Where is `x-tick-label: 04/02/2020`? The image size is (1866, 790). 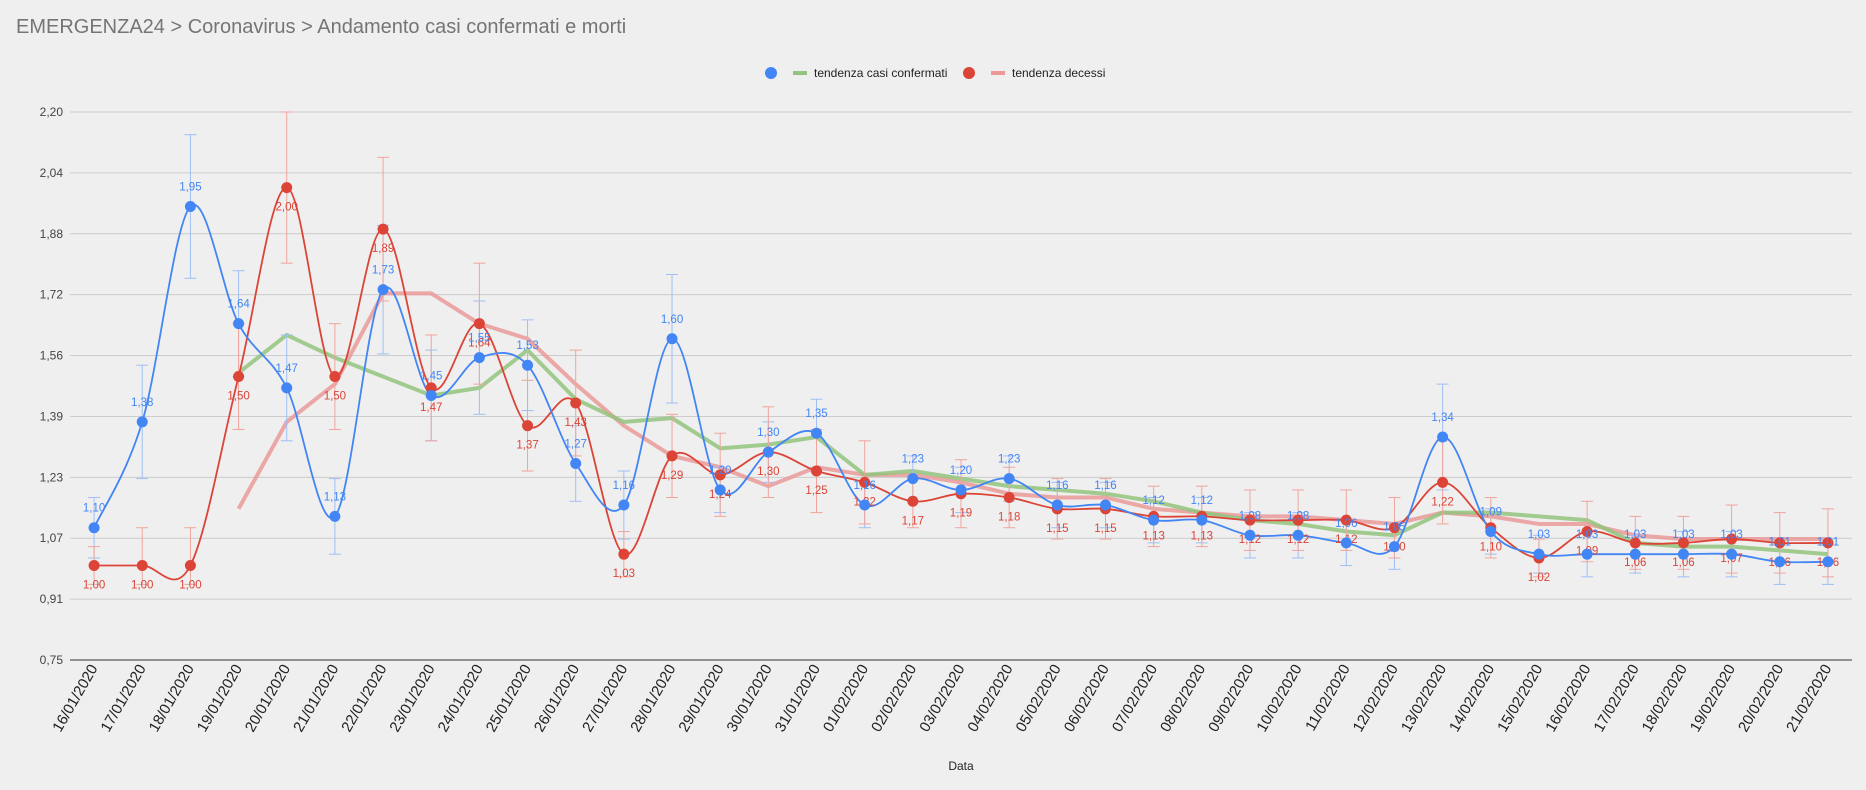 x-tick-label: 04/02/2020 is located at coordinates (990, 698).